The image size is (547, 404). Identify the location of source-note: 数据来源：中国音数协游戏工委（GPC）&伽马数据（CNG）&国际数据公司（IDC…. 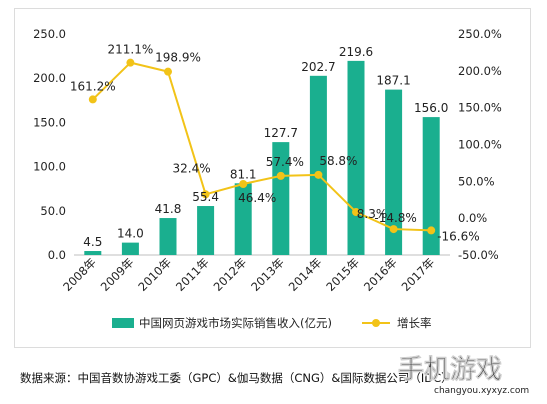
(236, 378).